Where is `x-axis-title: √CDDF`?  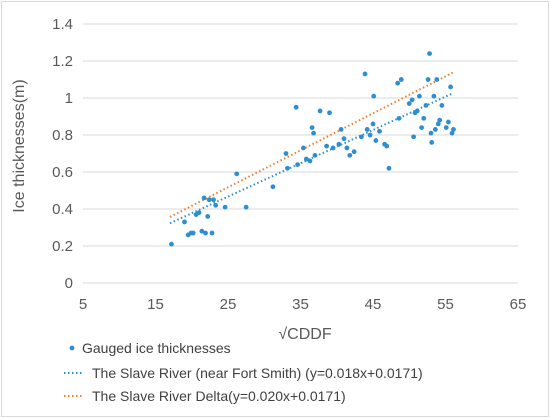
x-axis-title: √CDDF is located at coordinates (304, 334).